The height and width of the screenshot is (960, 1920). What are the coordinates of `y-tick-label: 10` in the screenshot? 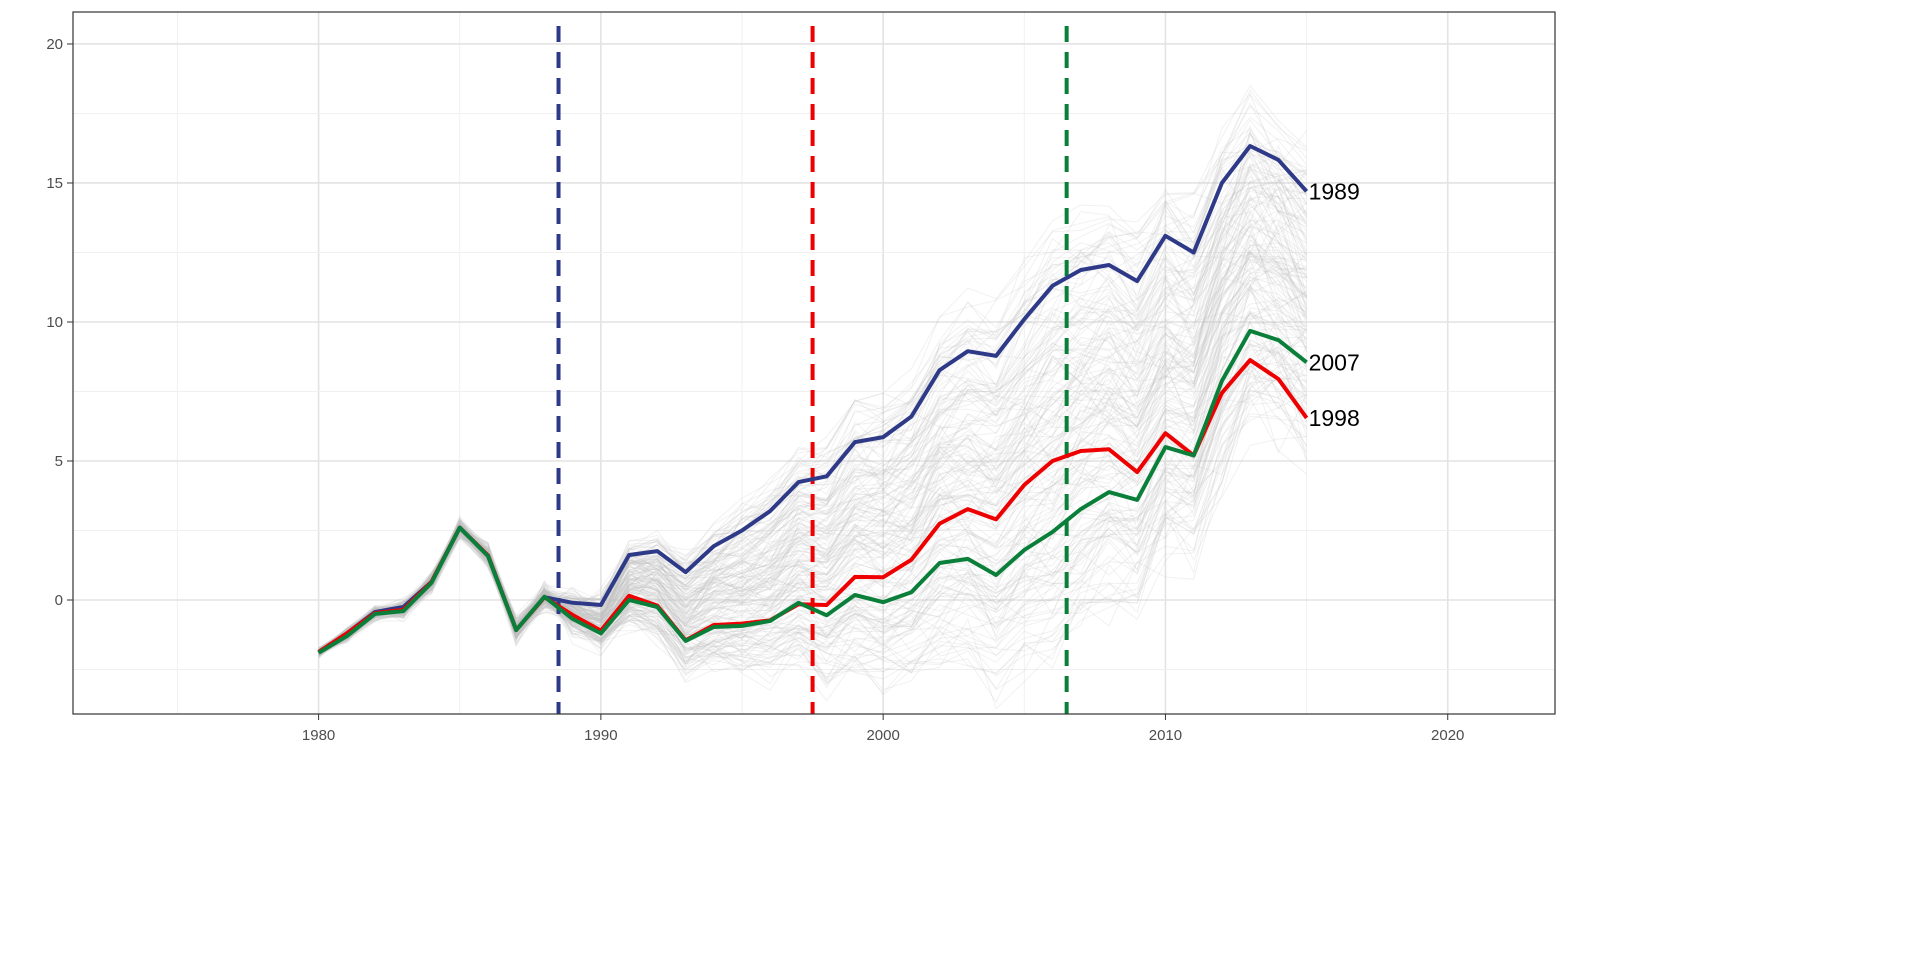 It's located at (54, 322).